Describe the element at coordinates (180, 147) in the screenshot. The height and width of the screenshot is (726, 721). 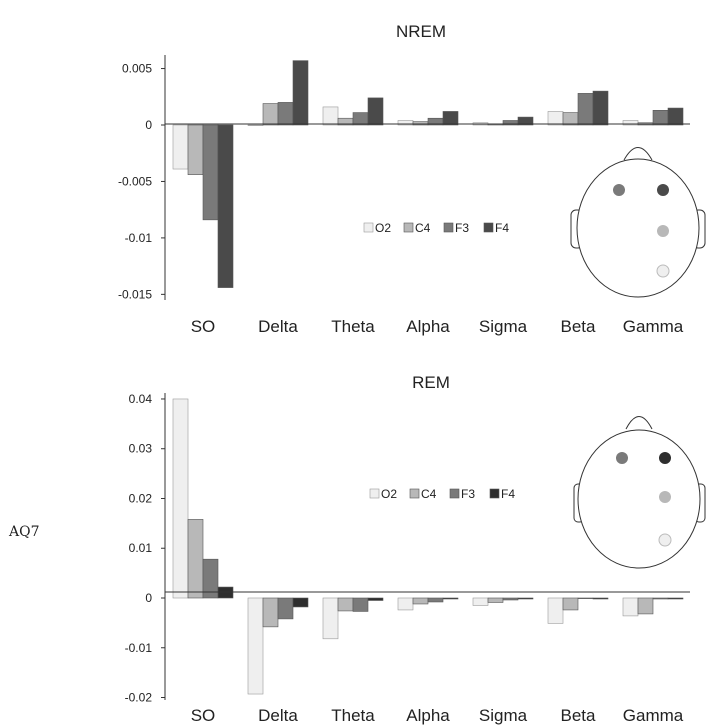
I see `nrem-bar-so-o2` at that location.